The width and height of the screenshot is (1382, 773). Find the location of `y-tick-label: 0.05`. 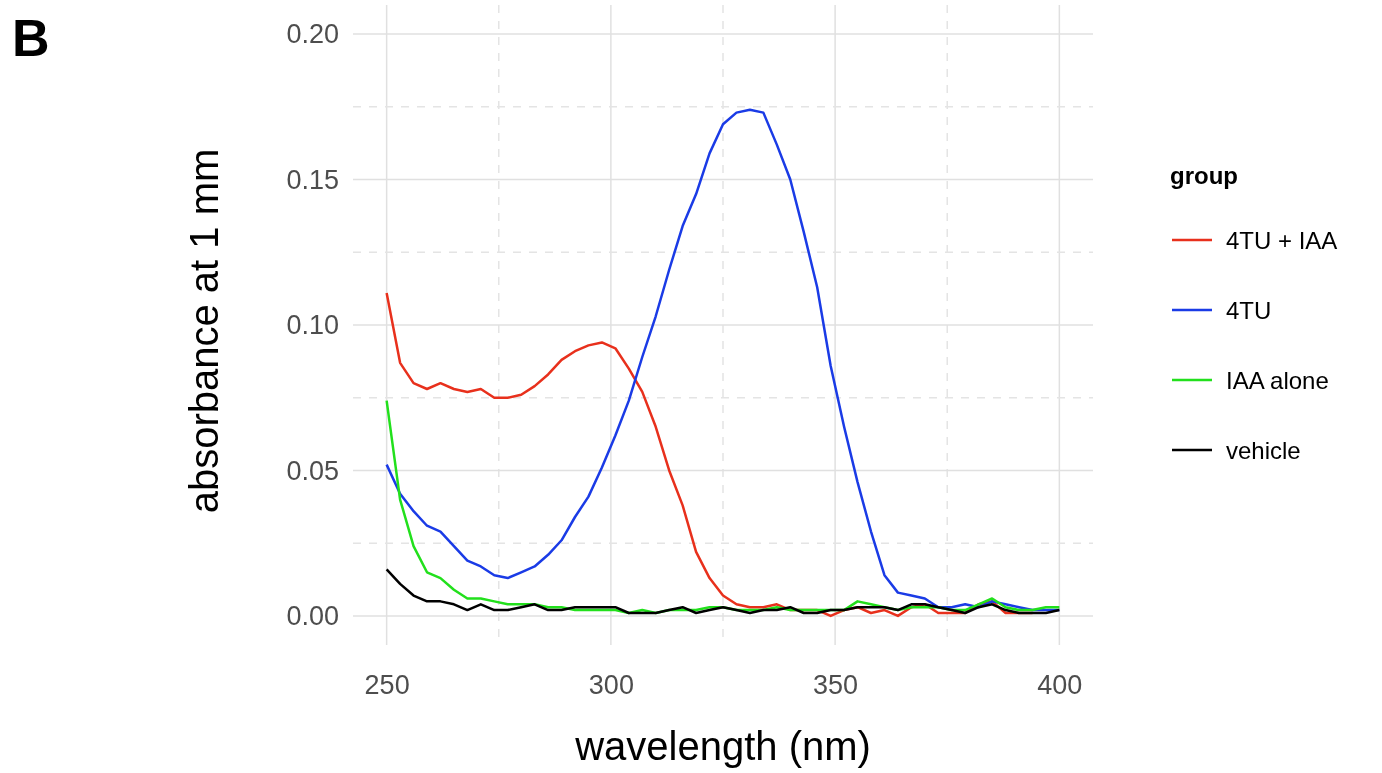

y-tick-label: 0.05 is located at coordinates (312, 470).